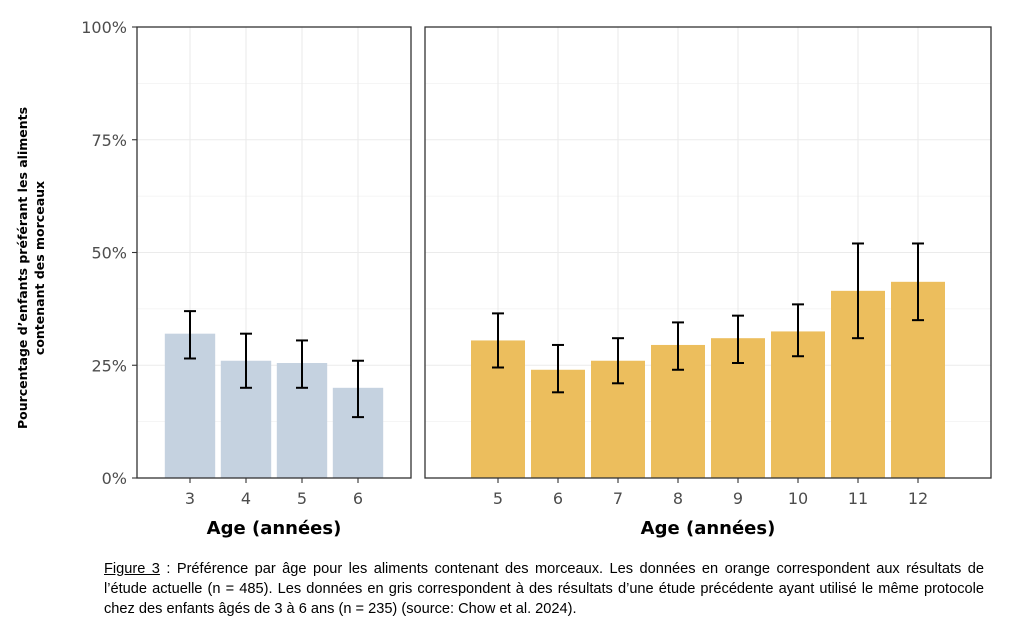  What do you see at coordinates (858, 498) in the screenshot?
I see `x-tick-label: 11` at bounding box center [858, 498].